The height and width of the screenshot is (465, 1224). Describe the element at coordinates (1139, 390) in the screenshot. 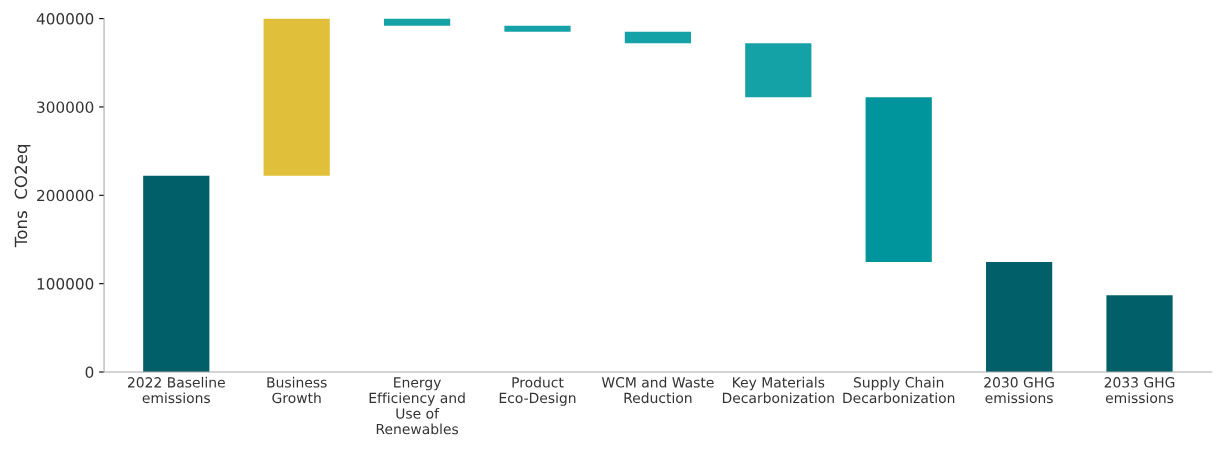

I see `x-tick-label: 2033 GHG emissions` at that location.